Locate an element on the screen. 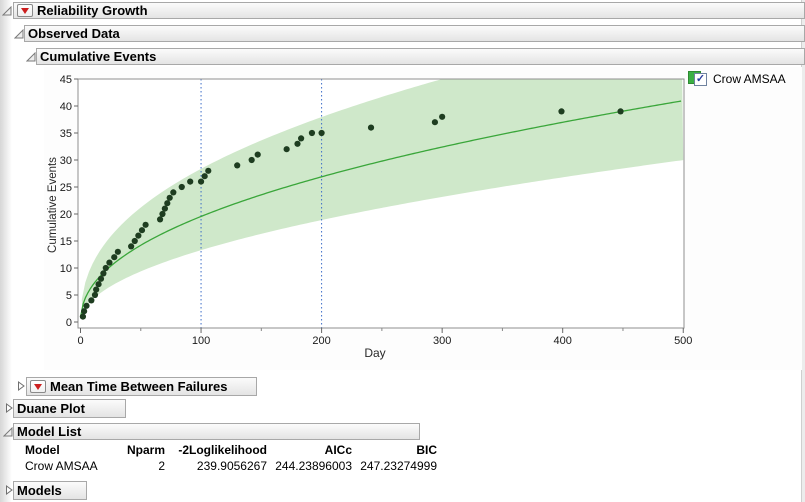 This screenshot has height=502, width=805. section-header-observed-data: Observed Data is located at coordinates (414, 33).